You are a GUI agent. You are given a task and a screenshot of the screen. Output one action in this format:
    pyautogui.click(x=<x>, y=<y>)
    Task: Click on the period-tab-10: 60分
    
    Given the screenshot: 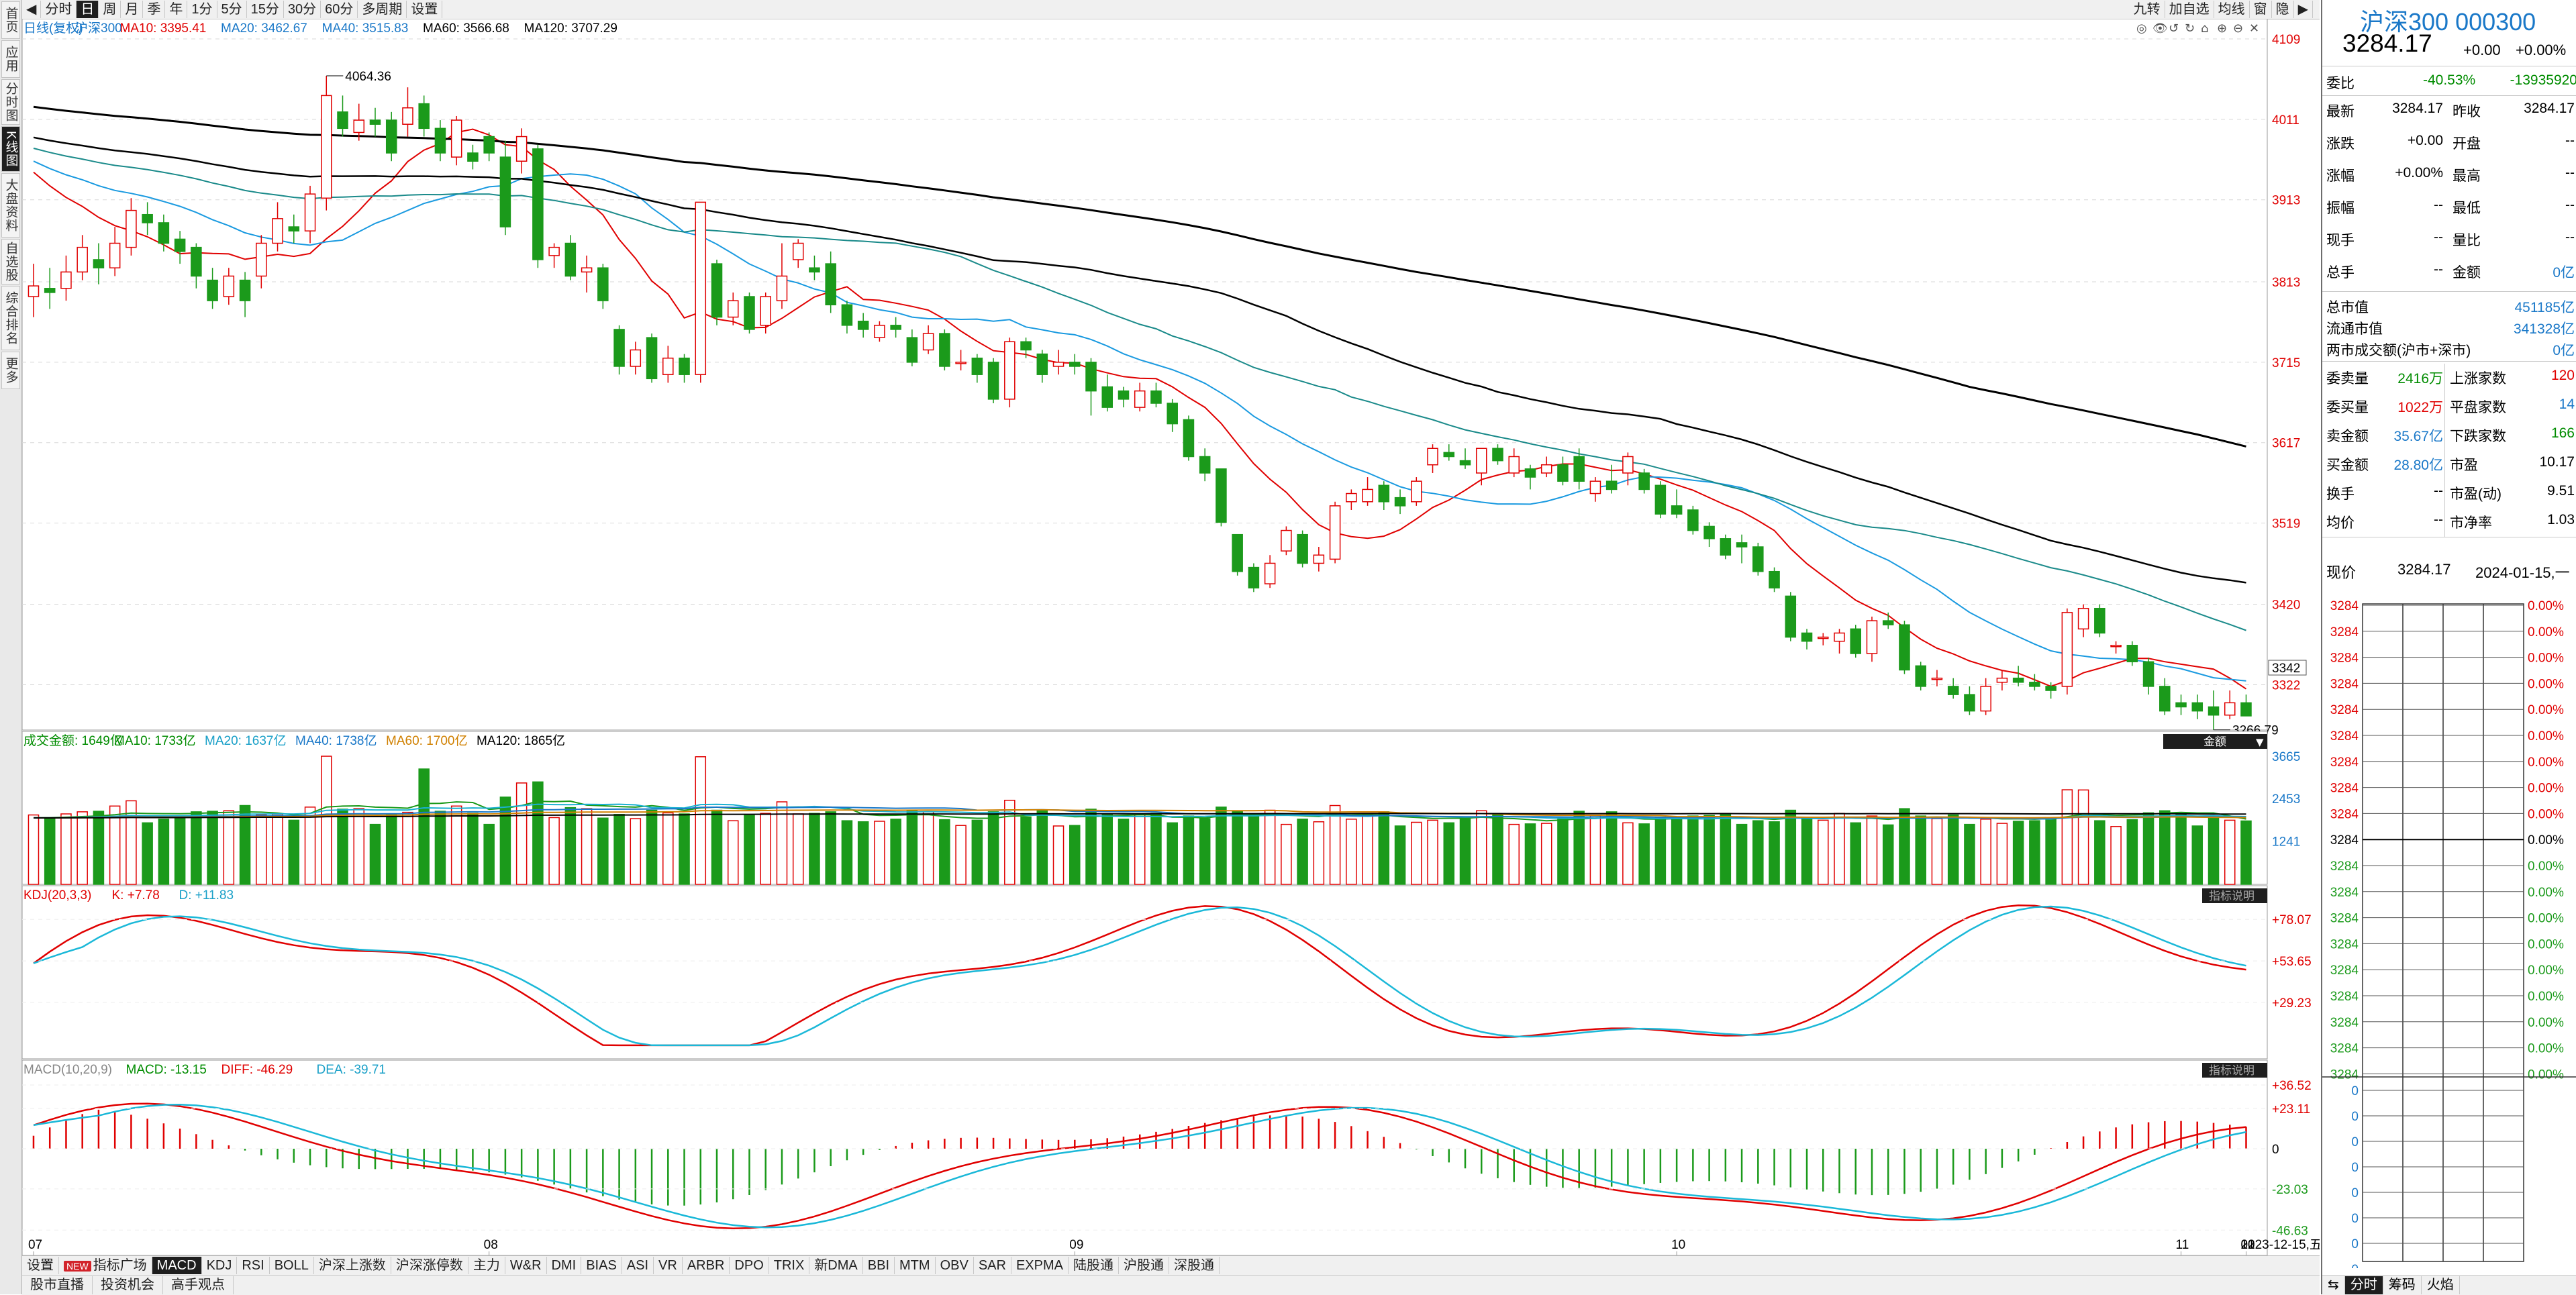 What is the action you would take?
    pyautogui.click(x=339, y=9)
    